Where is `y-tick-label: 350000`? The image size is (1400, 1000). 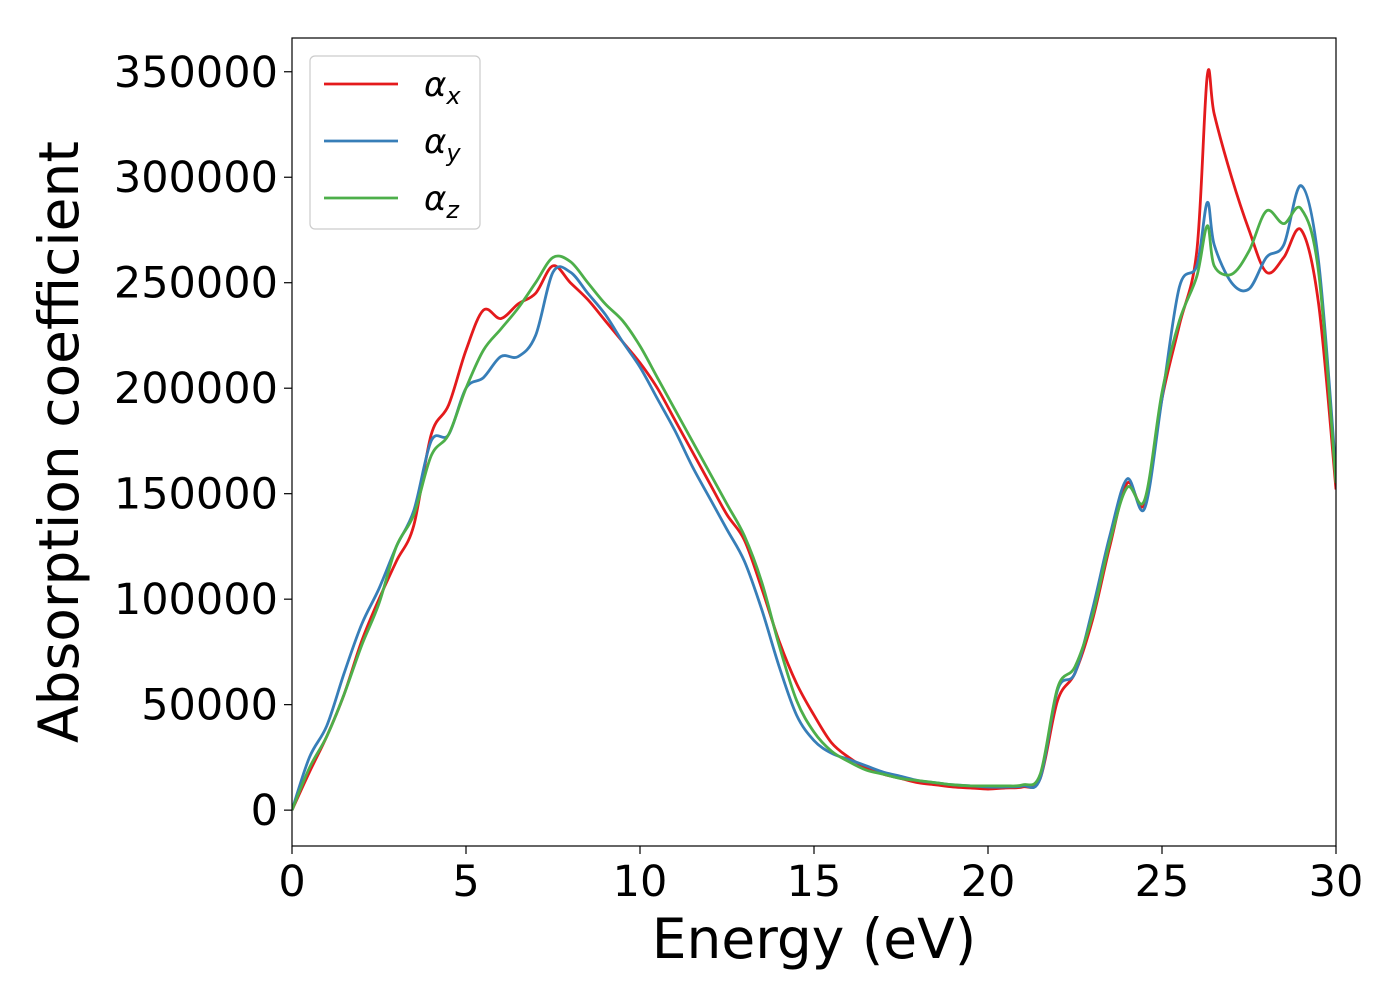
y-tick-label: 350000 is located at coordinates (196, 73).